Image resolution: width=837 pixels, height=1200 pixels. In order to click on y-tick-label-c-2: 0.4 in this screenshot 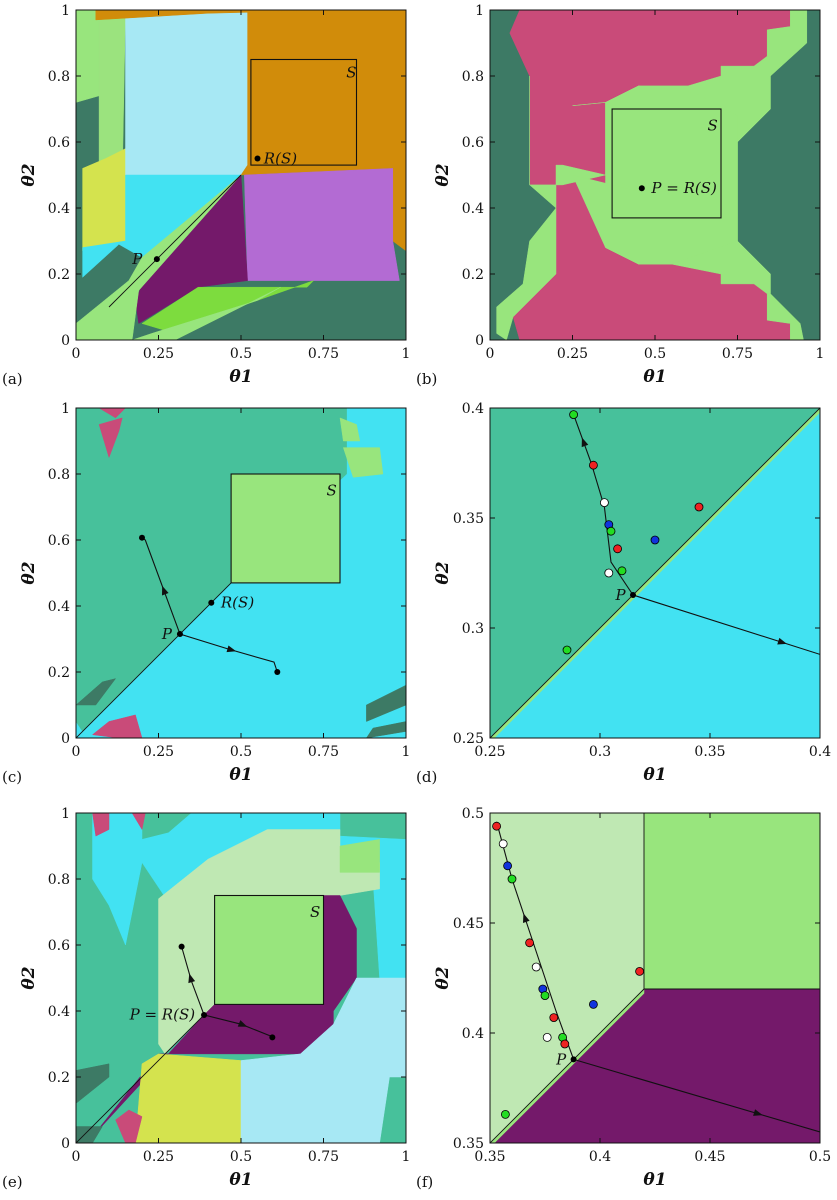, I will do `click(59, 607)`.